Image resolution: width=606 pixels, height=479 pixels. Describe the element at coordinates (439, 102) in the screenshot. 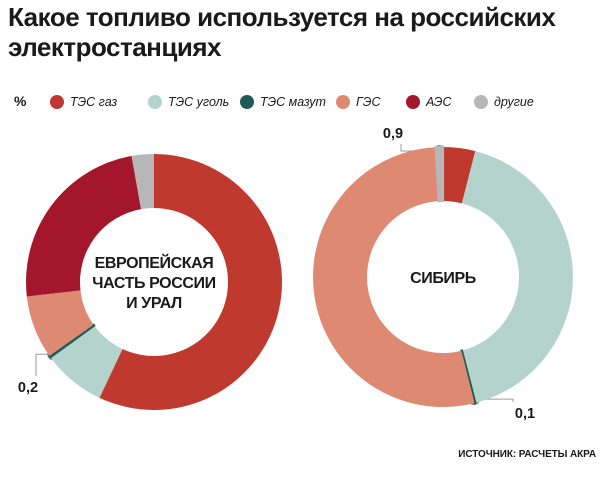

I see `legend-label: АЭС` at that location.